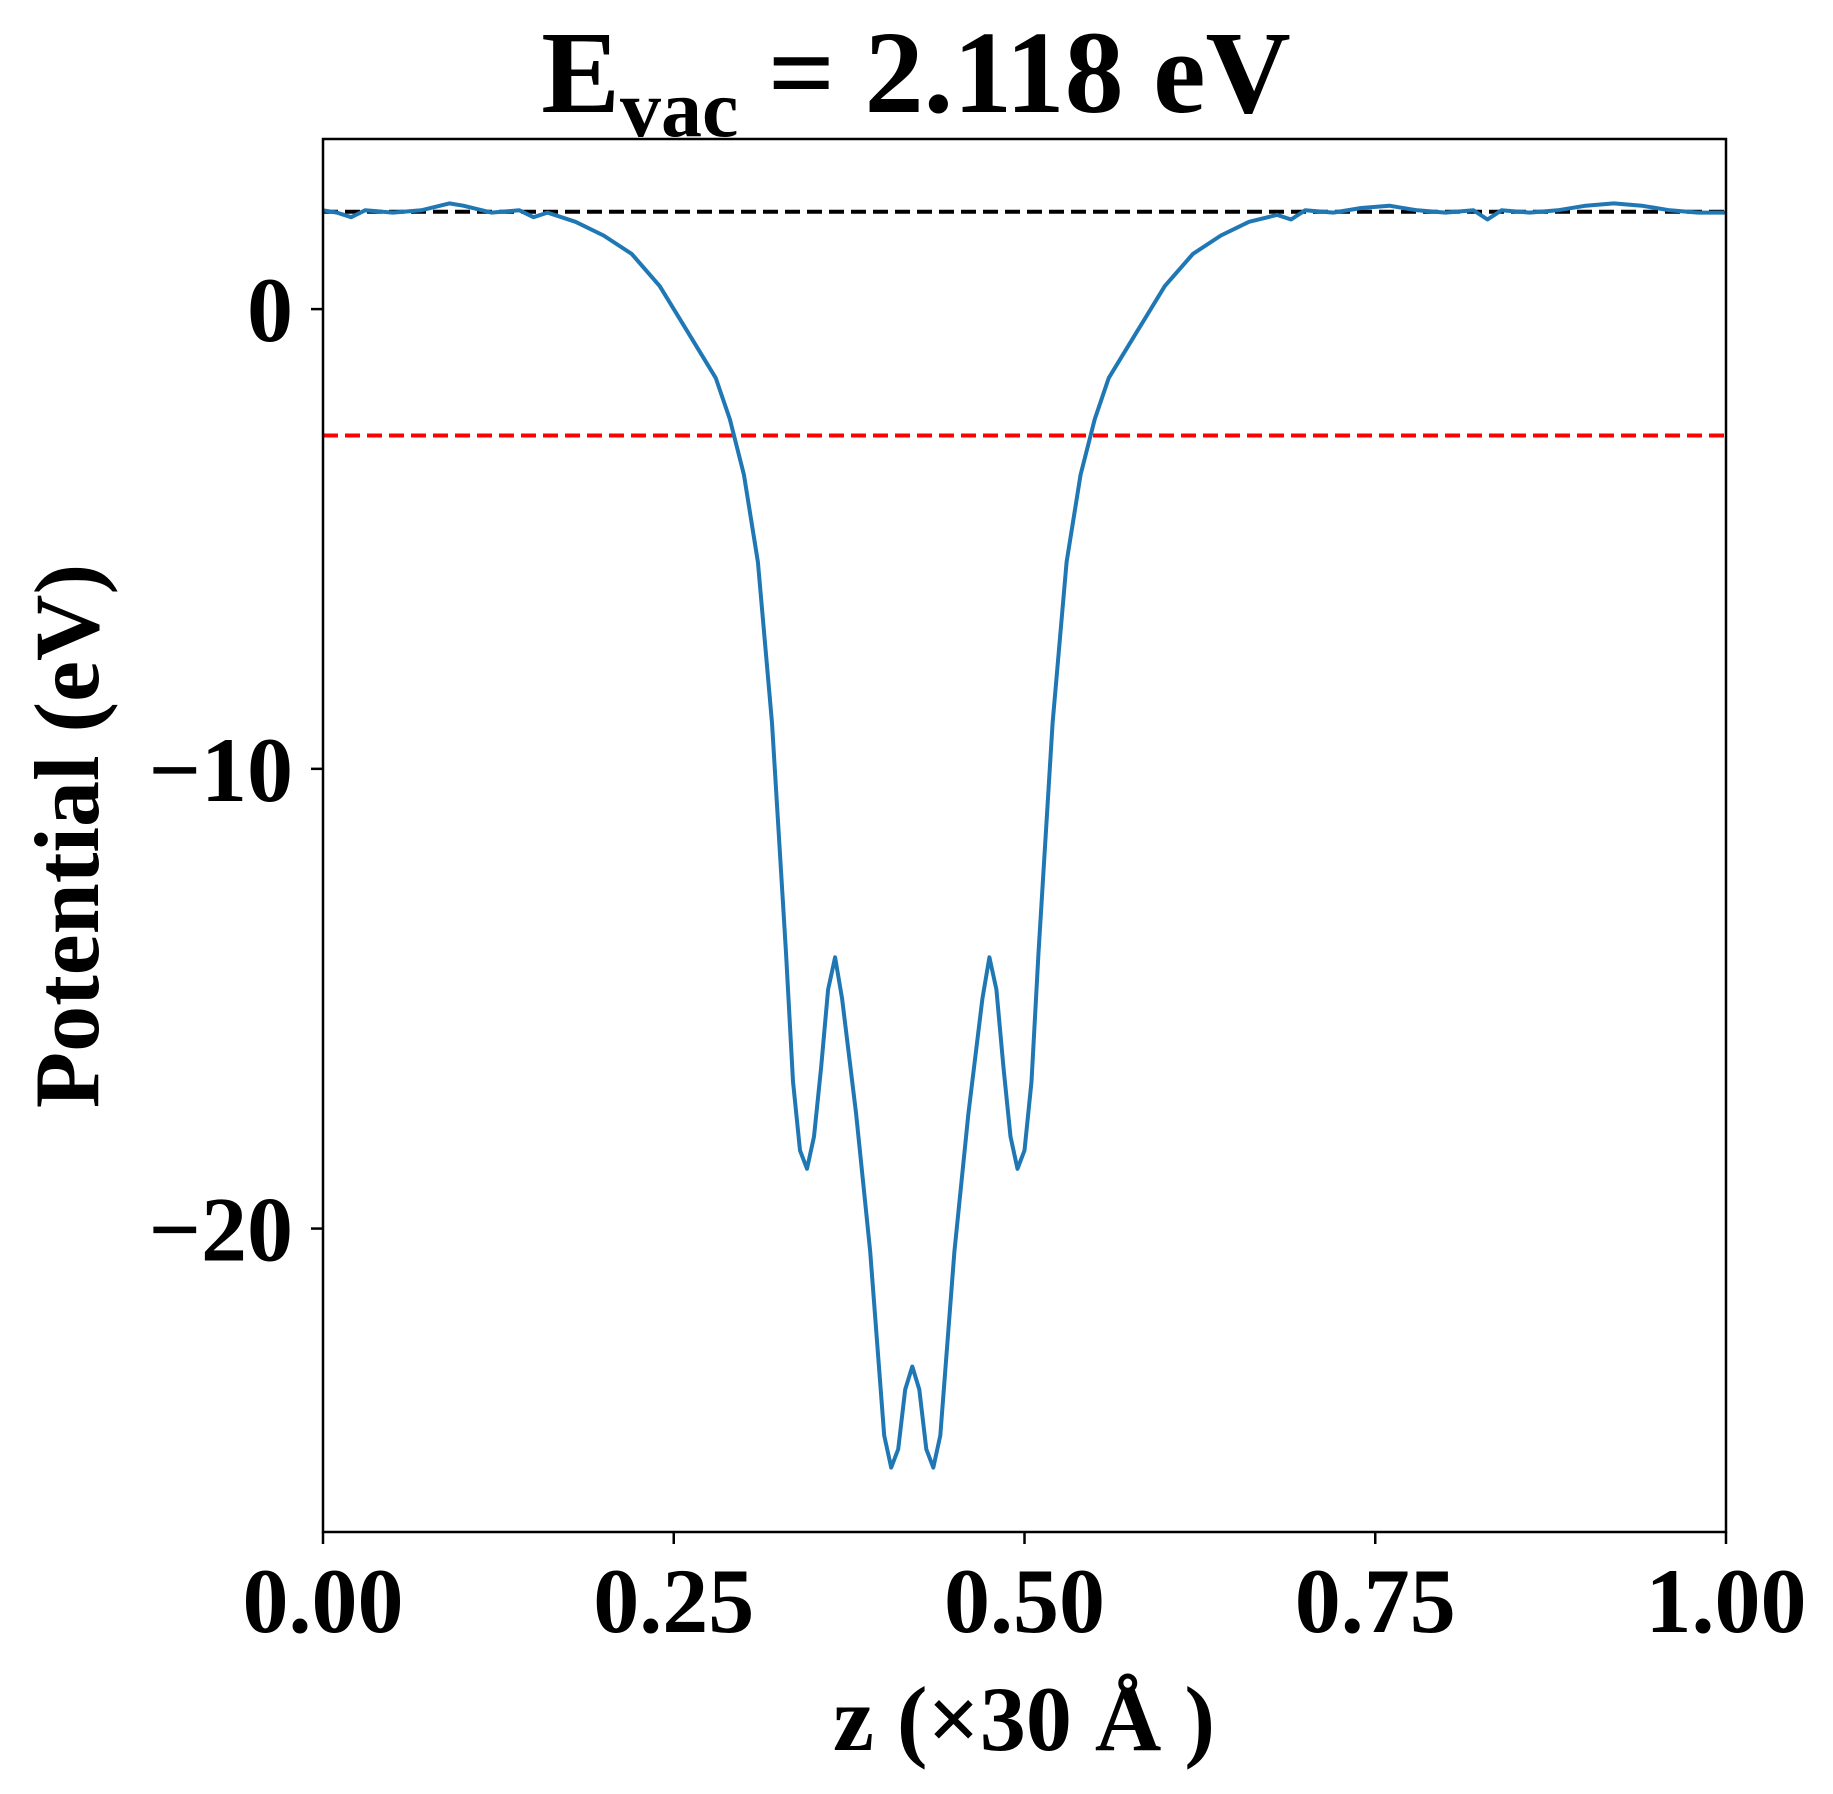 The height and width of the screenshot is (1794, 1833). What do you see at coordinates (679, 108) in the screenshot?
I see `chart-title-subscript: vac` at bounding box center [679, 108].